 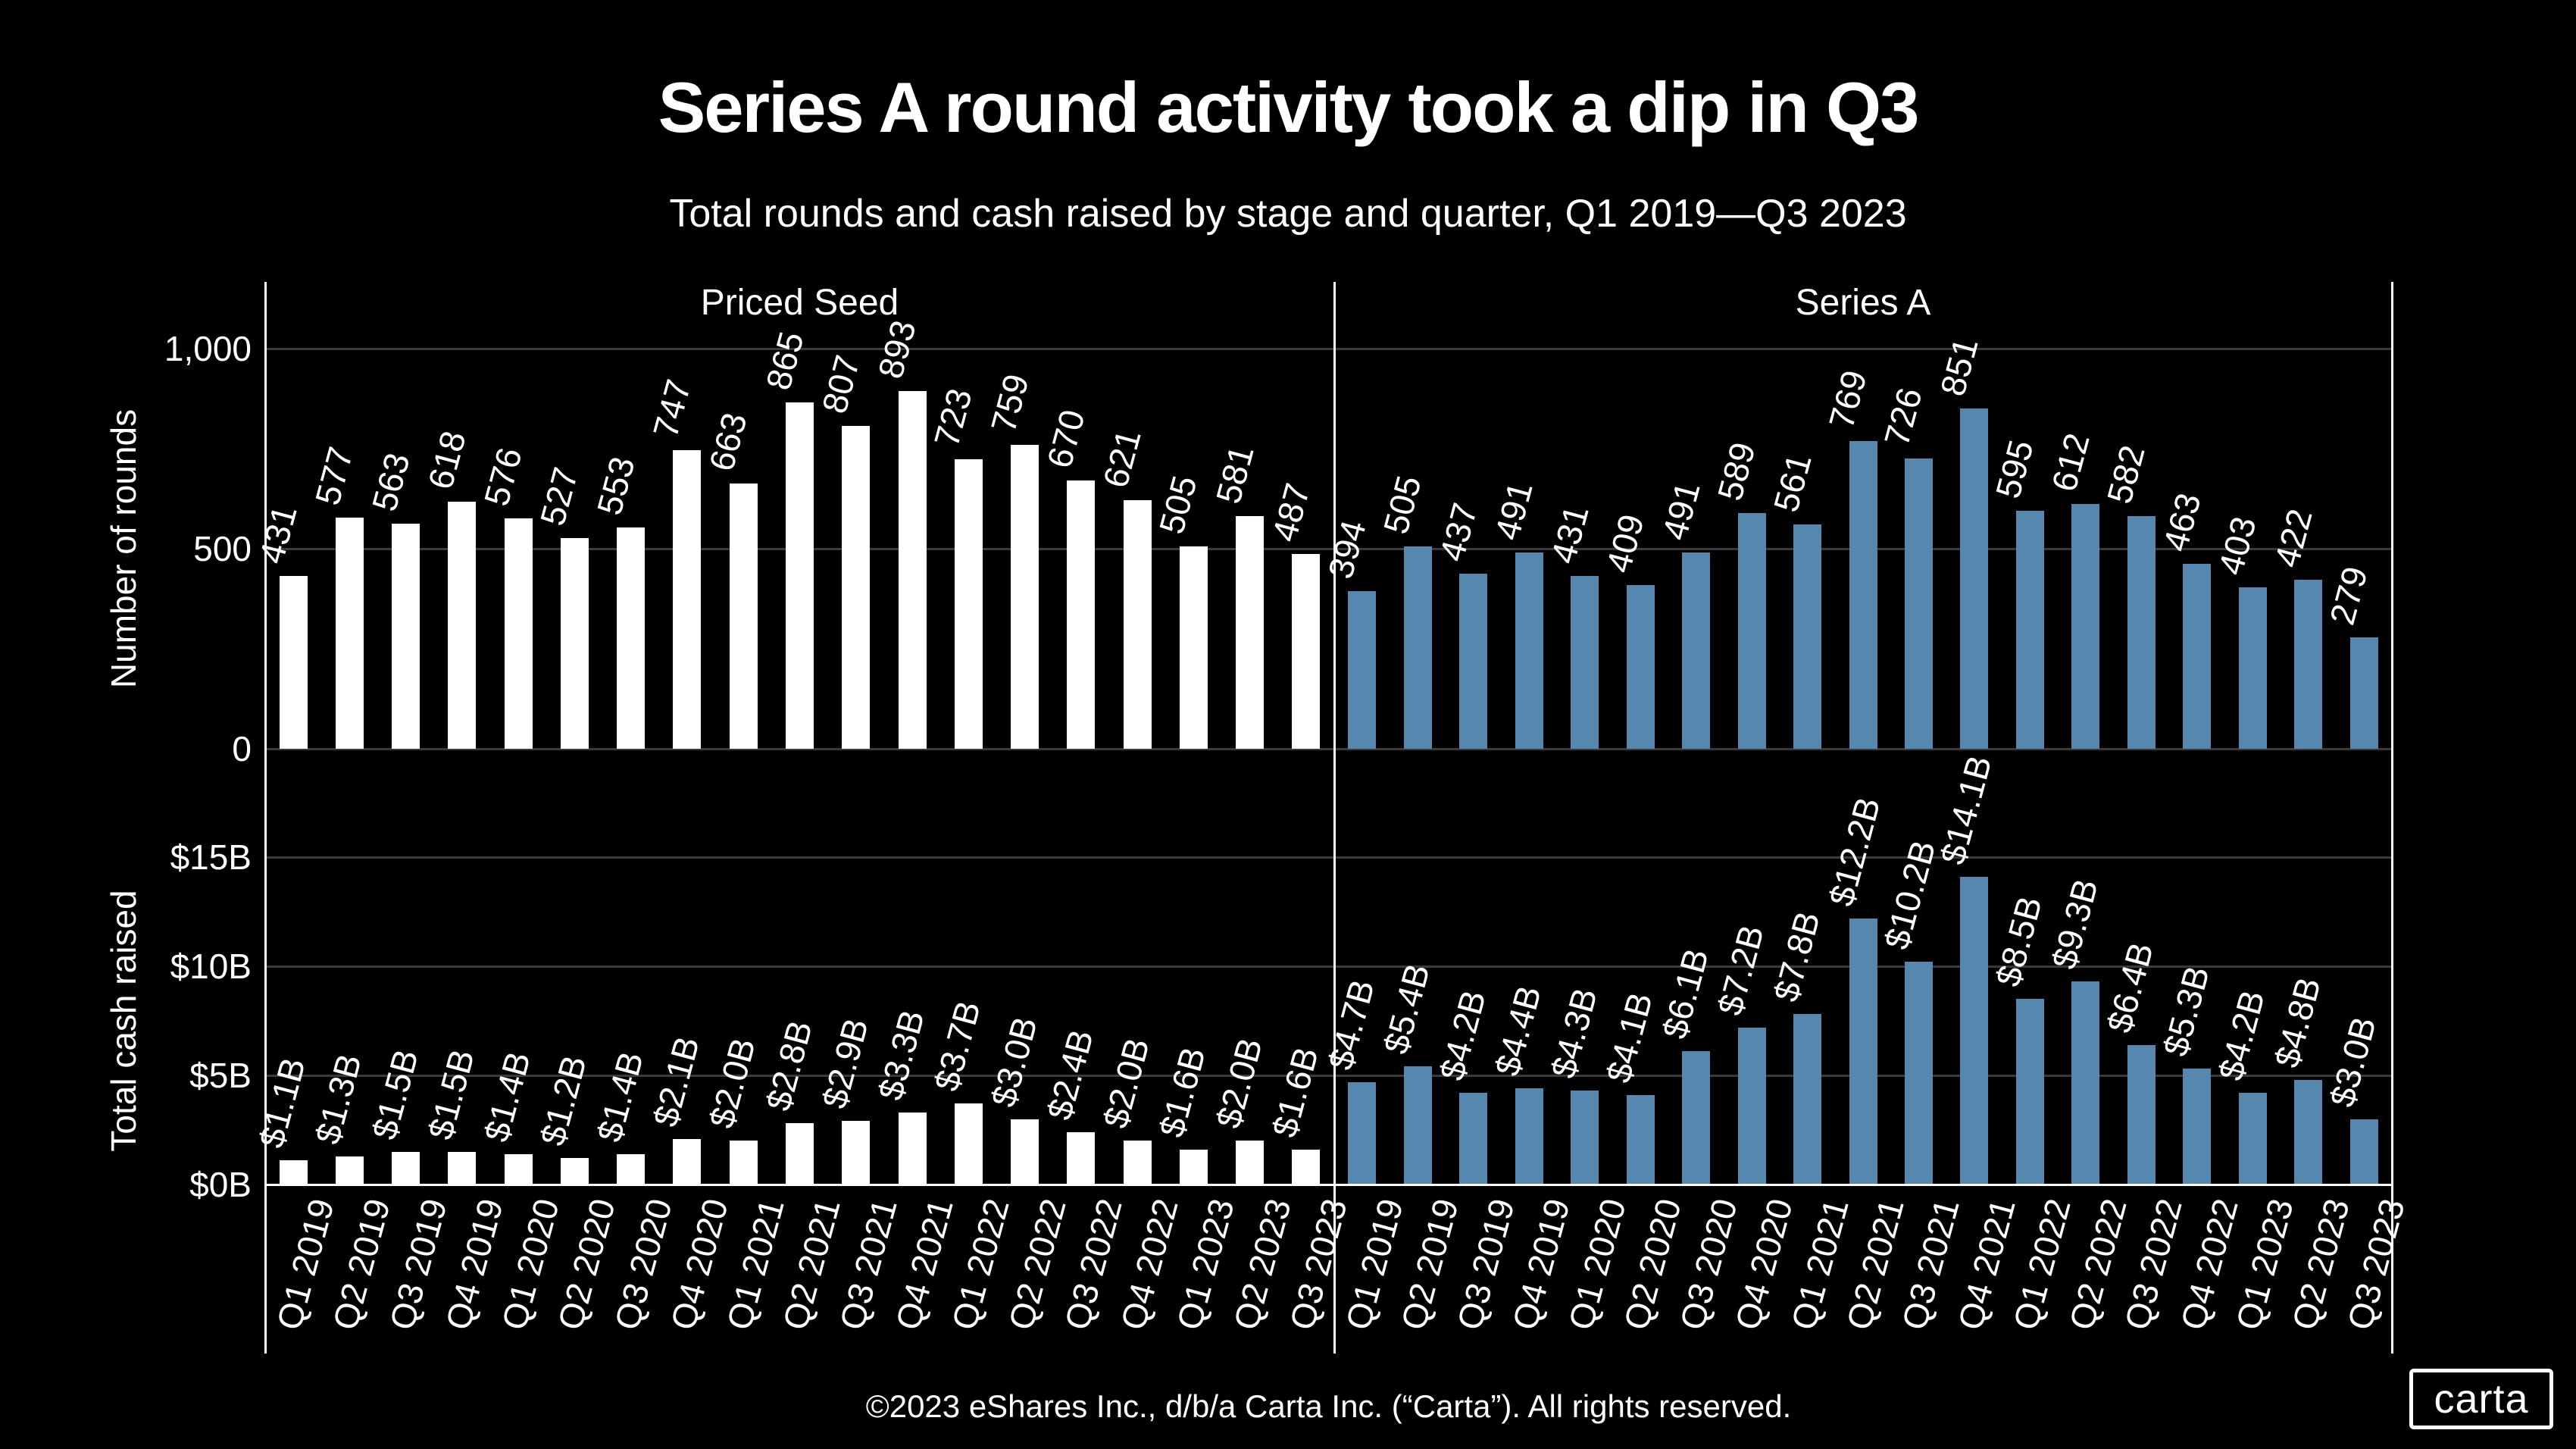 I want to click on bar-value-label: $4.1B, so click(x=1630, y=1038).